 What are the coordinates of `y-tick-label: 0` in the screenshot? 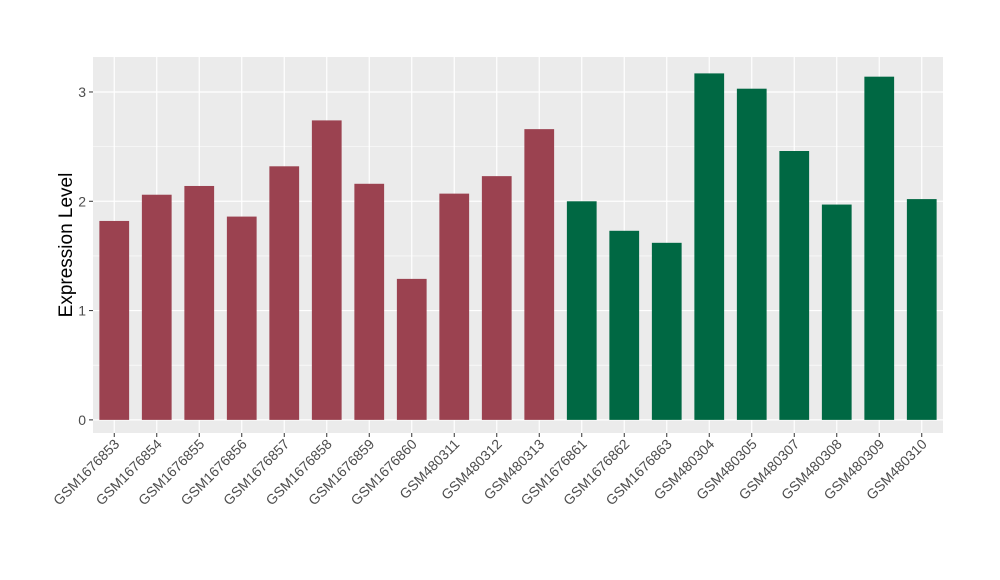 It's located at (82, 420).